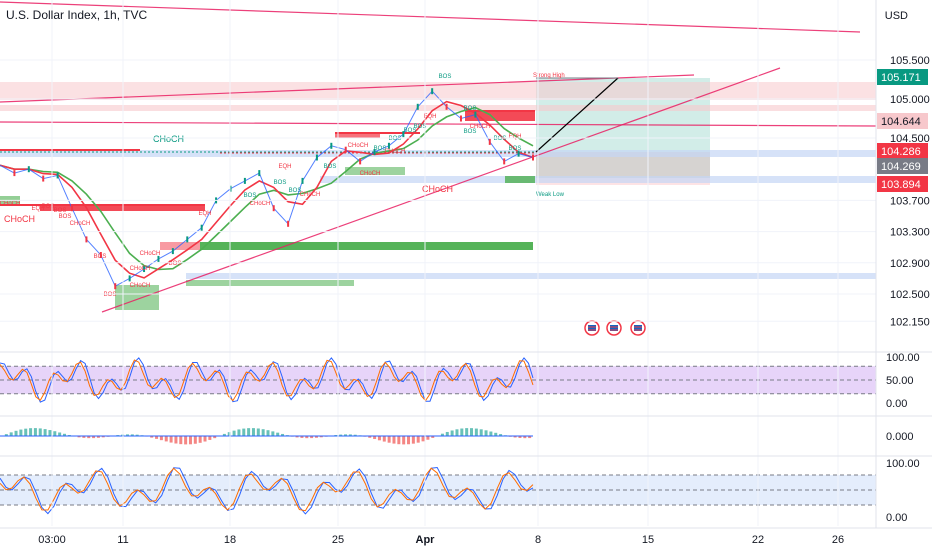 The width and height of the screenshot is (932, 550). I want to click on price-badge-label: 103.894, so click(901, 185).